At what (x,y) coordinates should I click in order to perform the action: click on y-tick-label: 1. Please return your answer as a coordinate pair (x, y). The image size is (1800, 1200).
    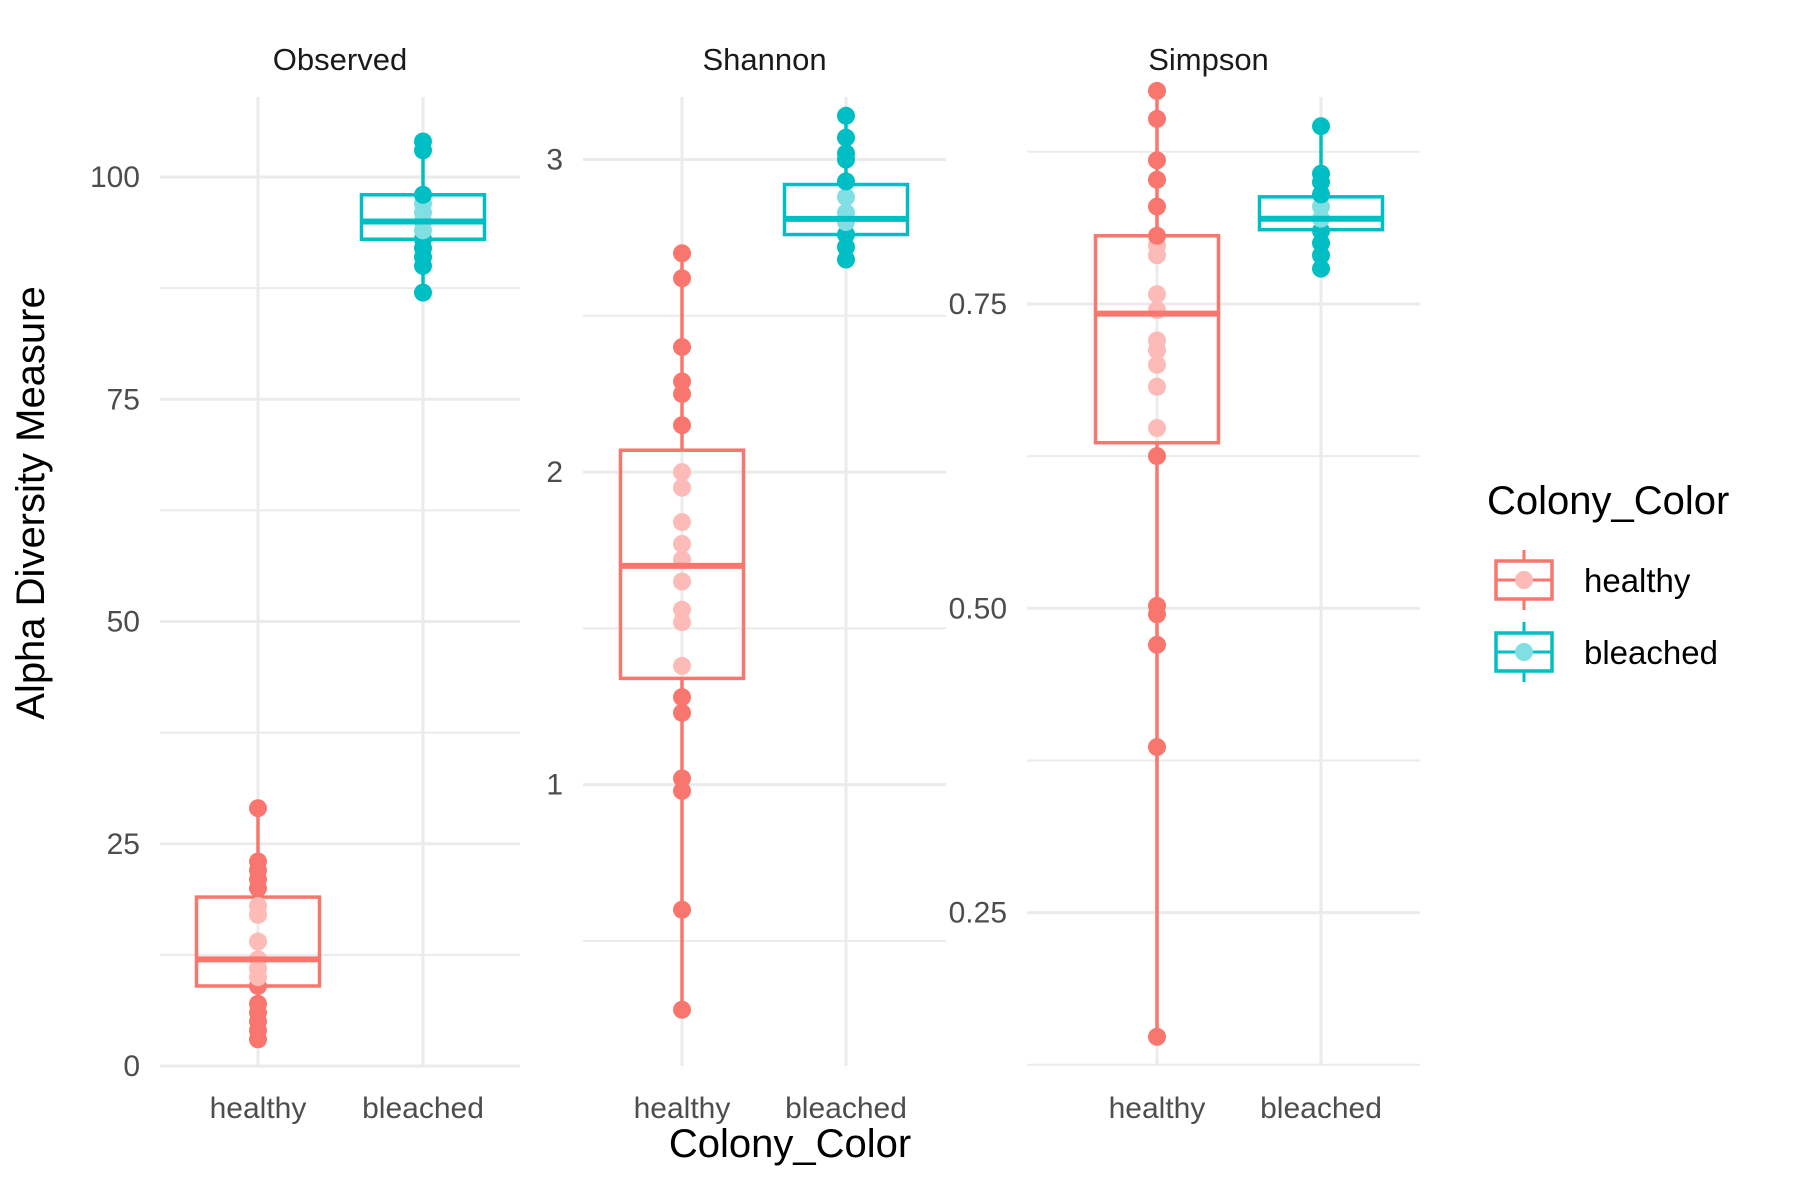
    Looking at the image, I should click on (554, 785).